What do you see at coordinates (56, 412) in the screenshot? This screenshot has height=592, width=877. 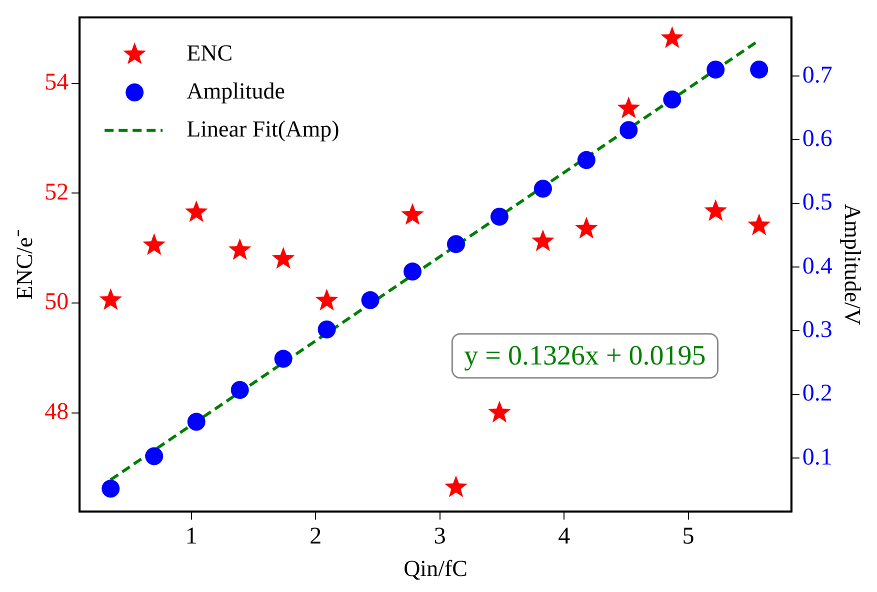 I see `y-tick-label: 48` at bounding box center [56, 412].